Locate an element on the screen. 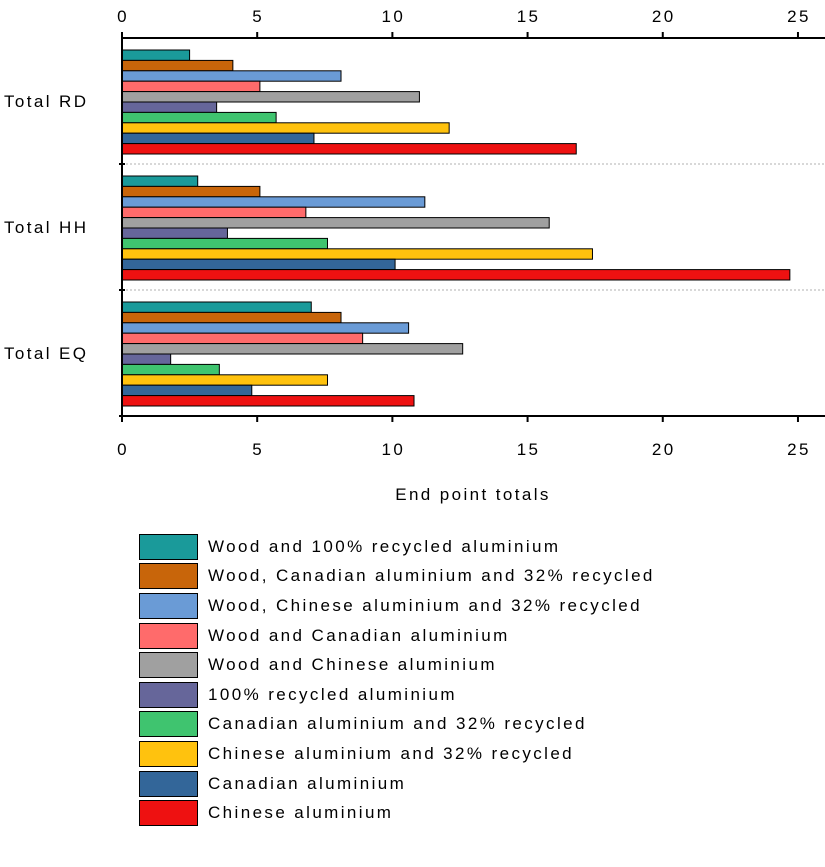  legend-item: 100% recycled aluminium is located at coordinates (397, 695).